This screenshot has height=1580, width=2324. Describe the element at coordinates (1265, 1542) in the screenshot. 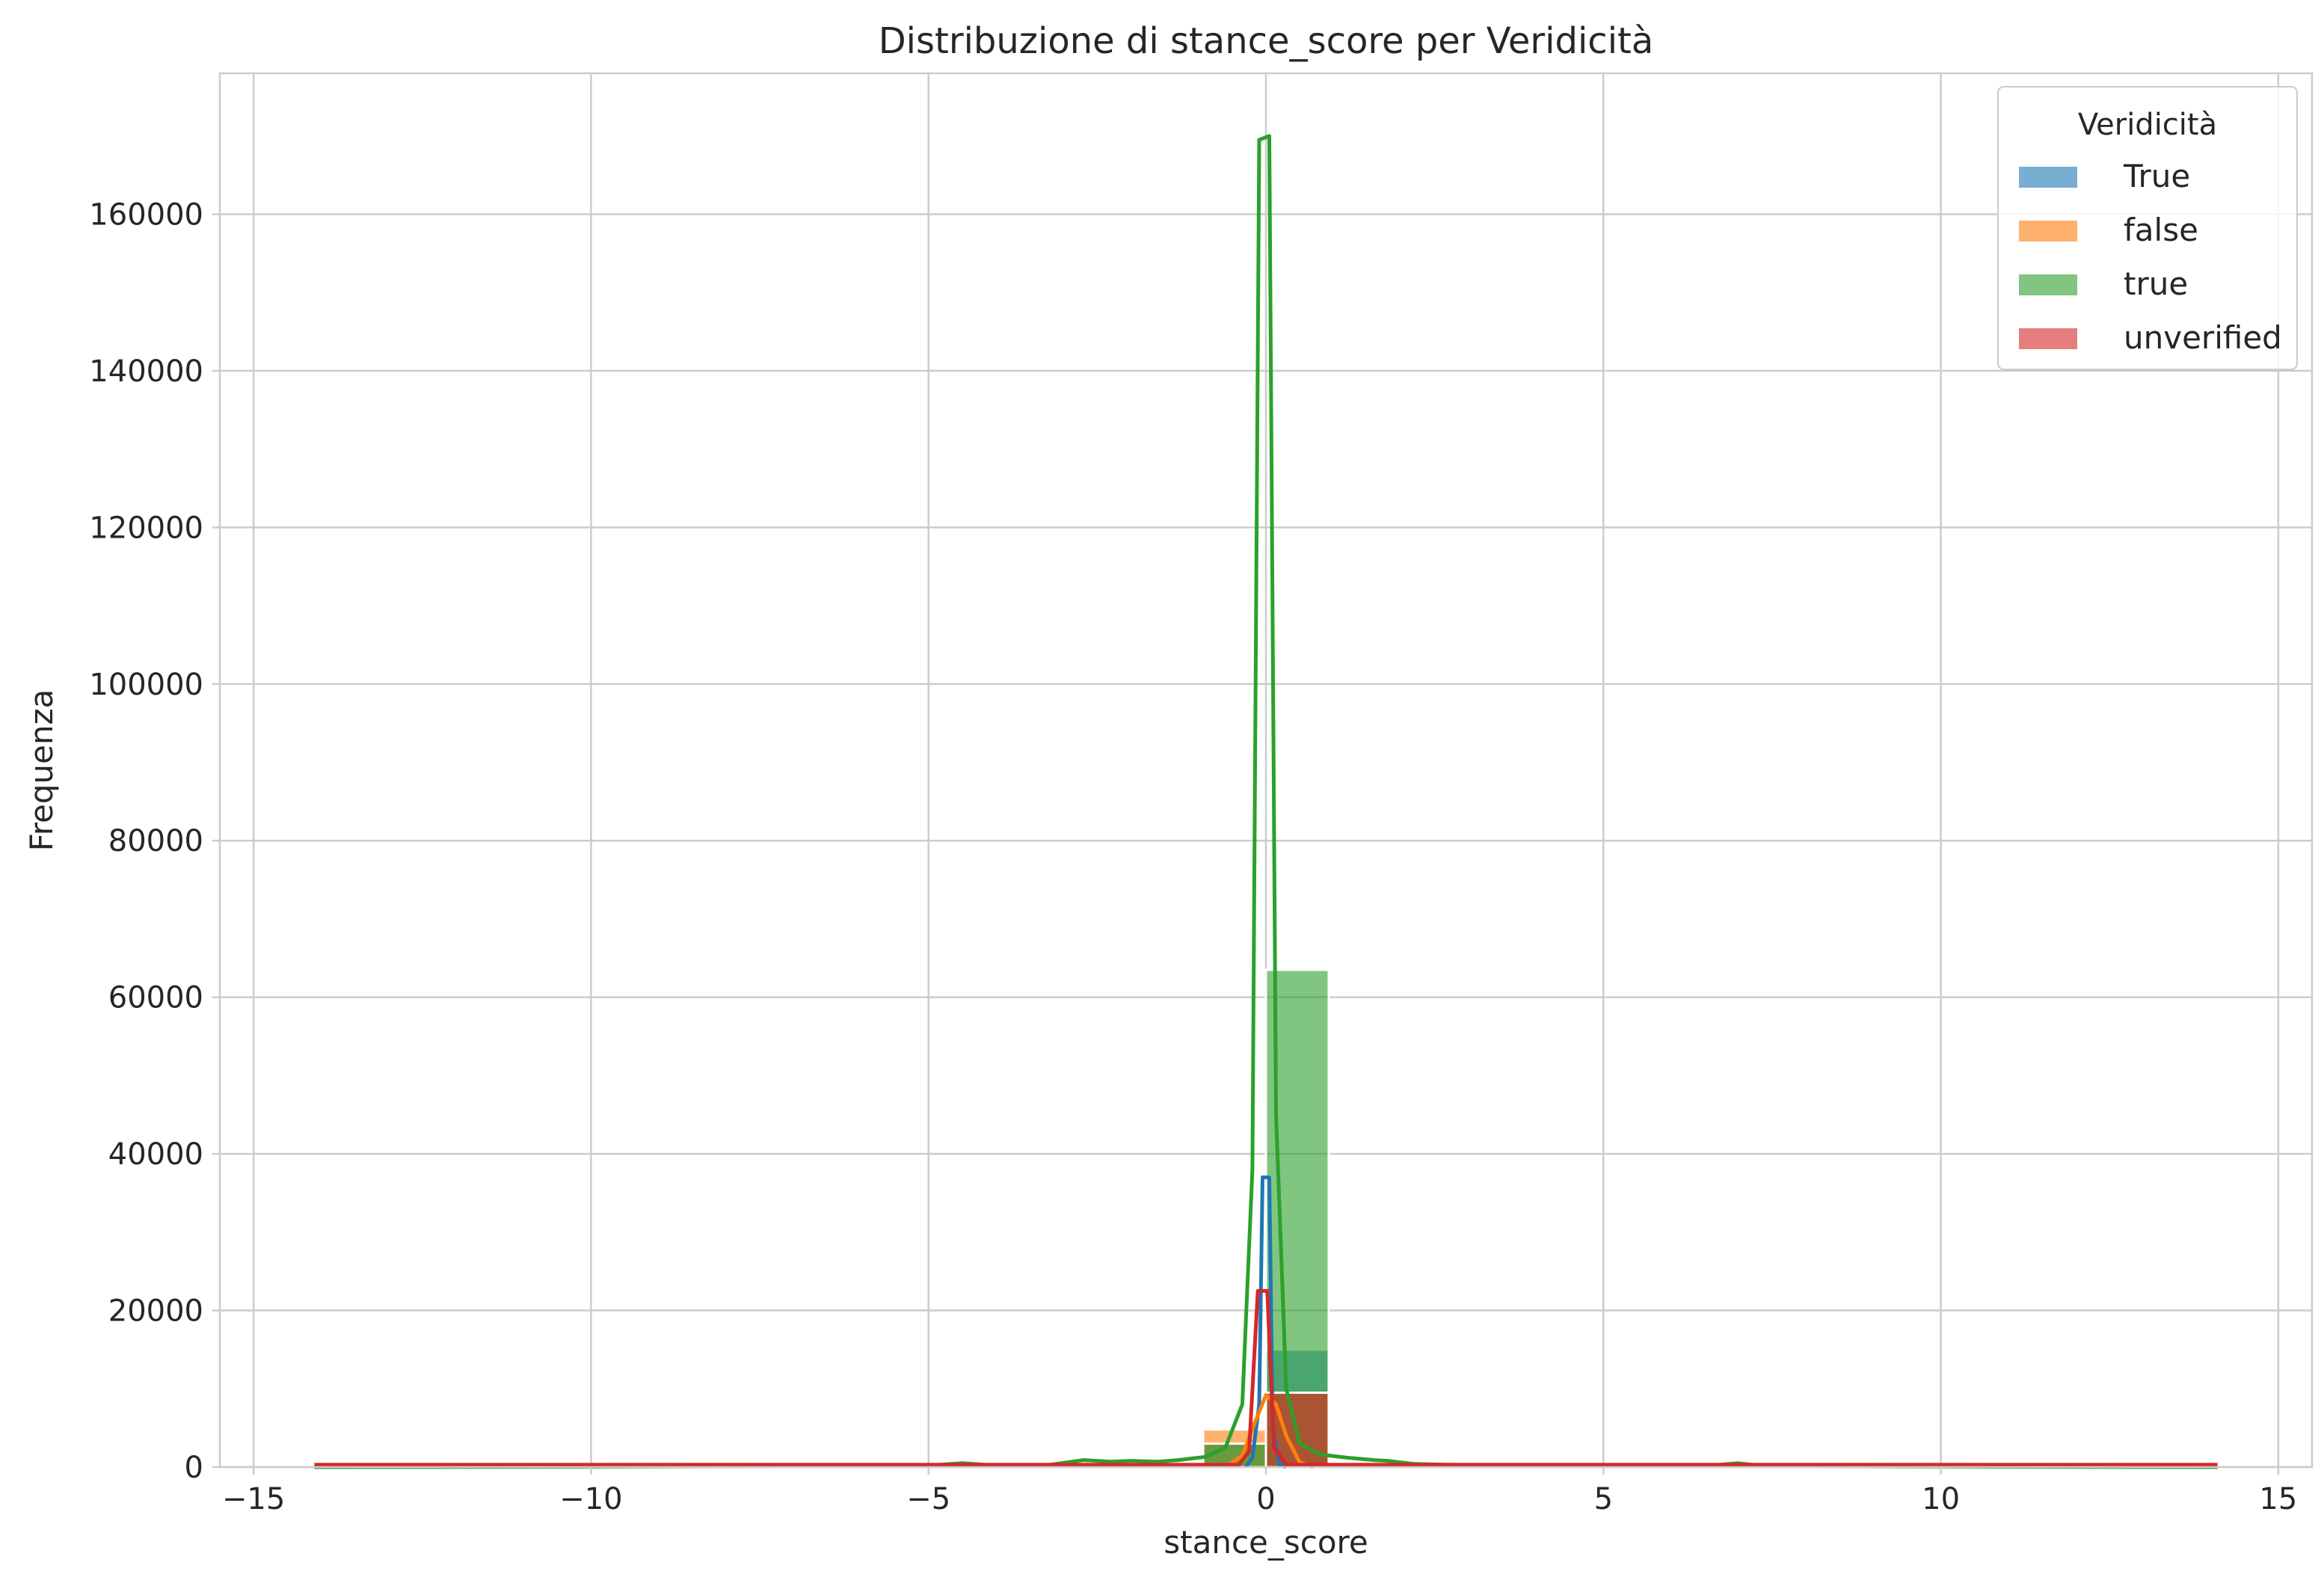

I see `x-axis-label: stance_score` at that location.